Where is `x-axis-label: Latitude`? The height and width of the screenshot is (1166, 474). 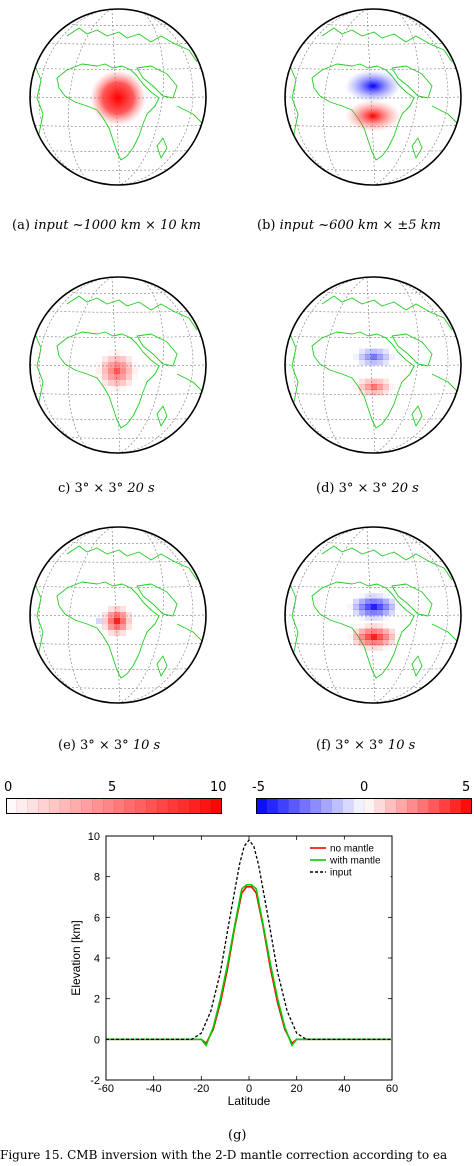
x-axis-label: Latitude is located at coordinates (249, 1101).